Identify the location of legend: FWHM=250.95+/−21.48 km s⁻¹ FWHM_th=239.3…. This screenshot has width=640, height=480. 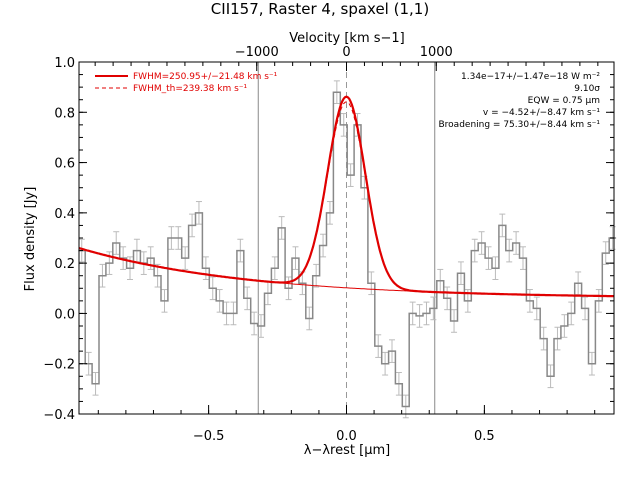
(186, 83).